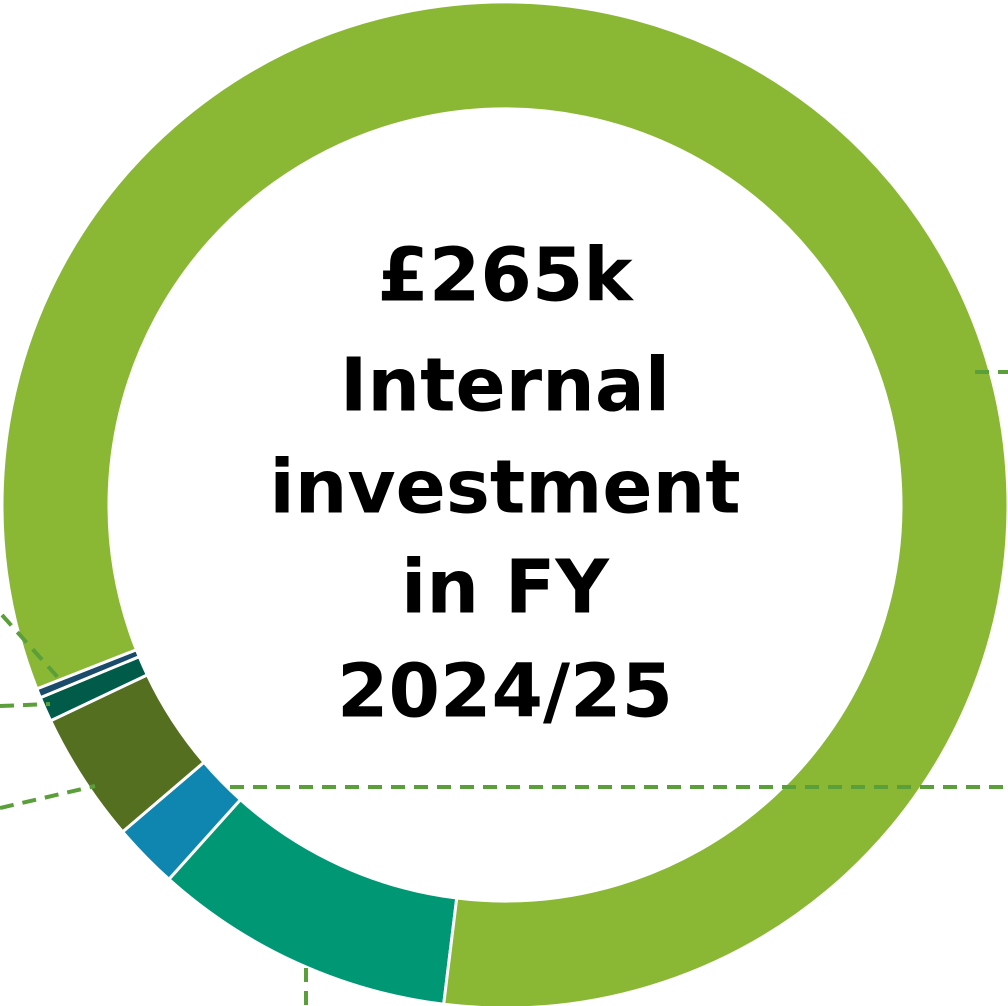  What do you see at coordinates (505, 386) in the screenshot?
I see `center-text-line: Internal` at bounding box center [505, 386].